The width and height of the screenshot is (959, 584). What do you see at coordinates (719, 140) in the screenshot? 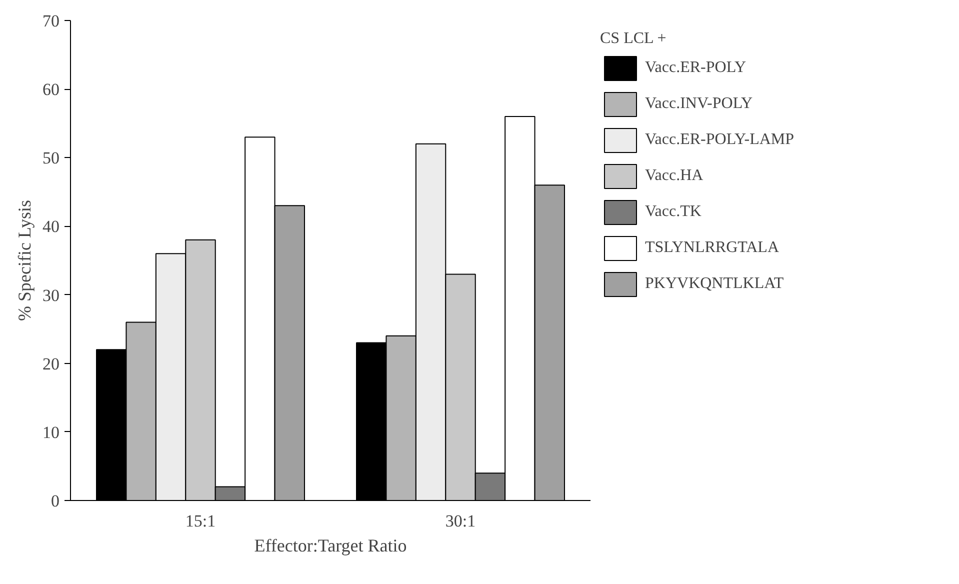
I see `legend-label: Vacc.ER-POLY-LAMP` at bounding box center [719, 140].